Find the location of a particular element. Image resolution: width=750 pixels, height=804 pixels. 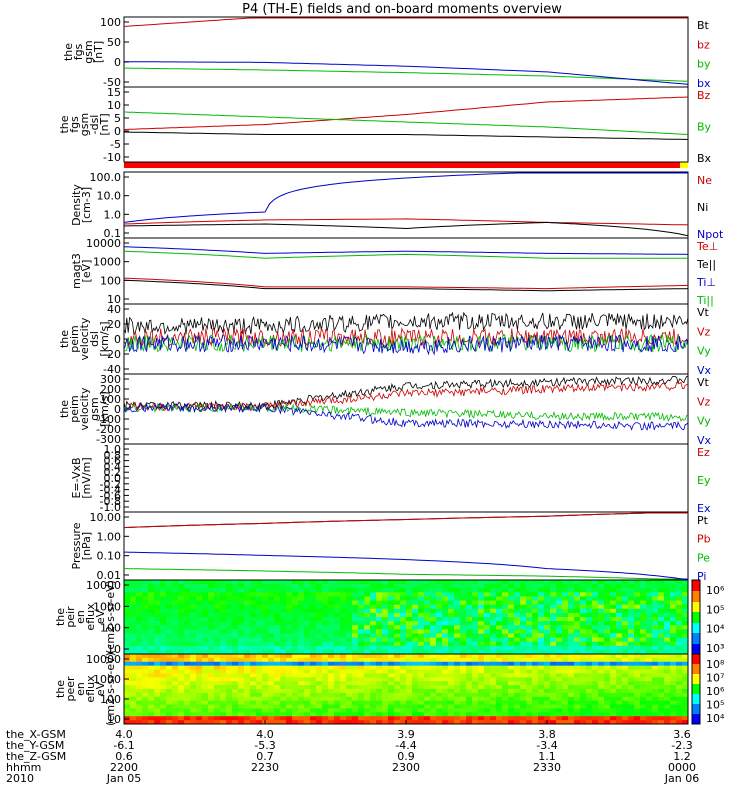

legend-bx: Bx is located at coordinates (704, 158).